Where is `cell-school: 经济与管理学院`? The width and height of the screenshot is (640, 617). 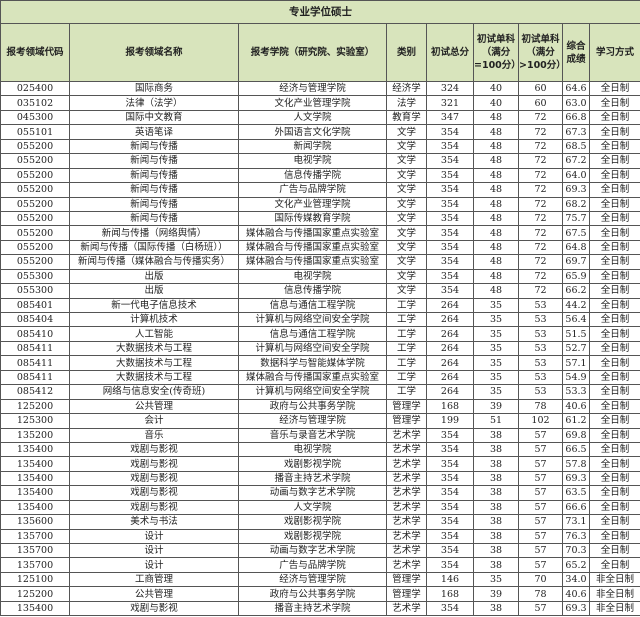 cell-school: 经济与管理学院 is located at coordinates (312, 88).